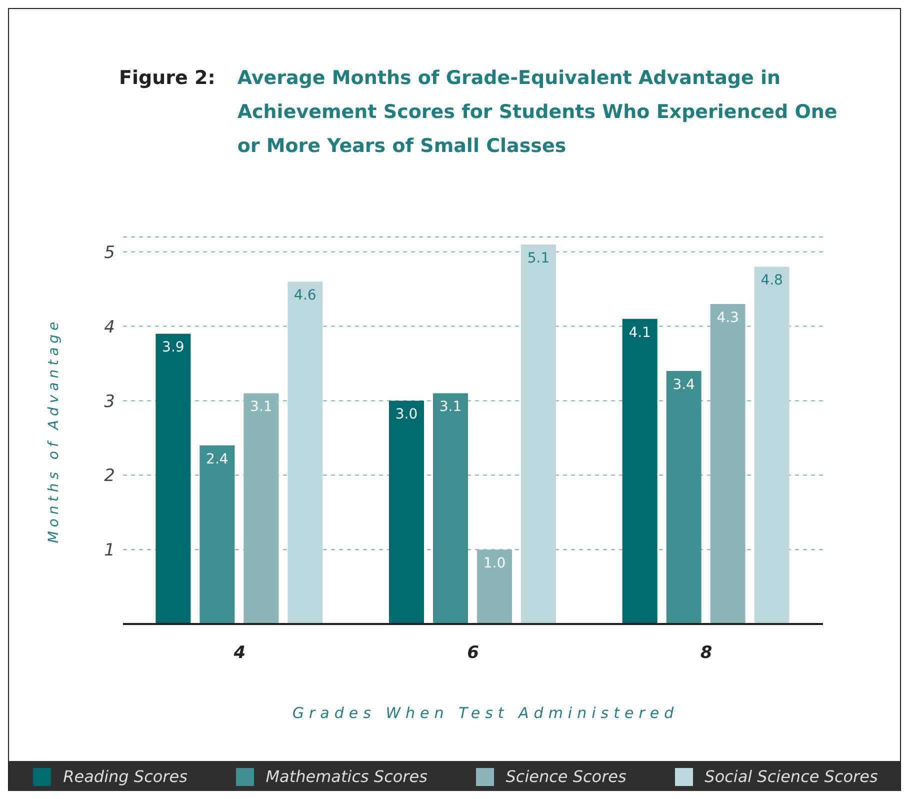  Describe the element at coordinates (706, 653) in the screenshot. I see `x-tick-label: 8` at that location.